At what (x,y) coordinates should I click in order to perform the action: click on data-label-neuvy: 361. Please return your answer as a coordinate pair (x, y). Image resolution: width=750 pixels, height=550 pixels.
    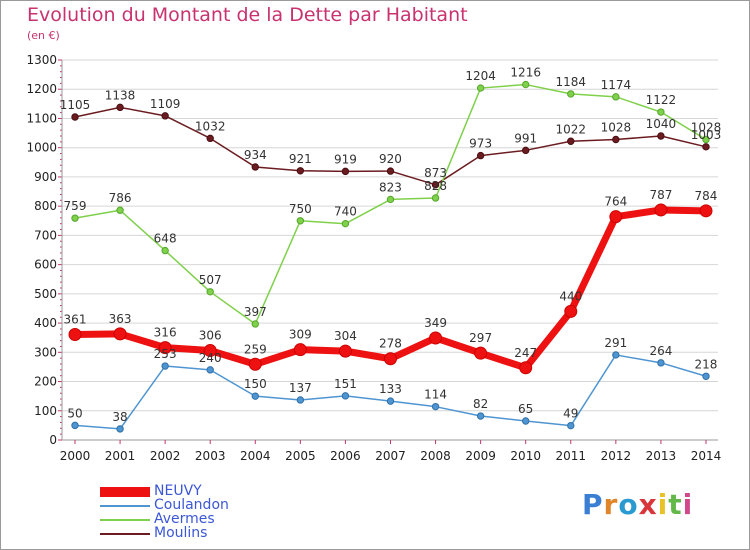
    Looking at the image, I should click on (75, 319).